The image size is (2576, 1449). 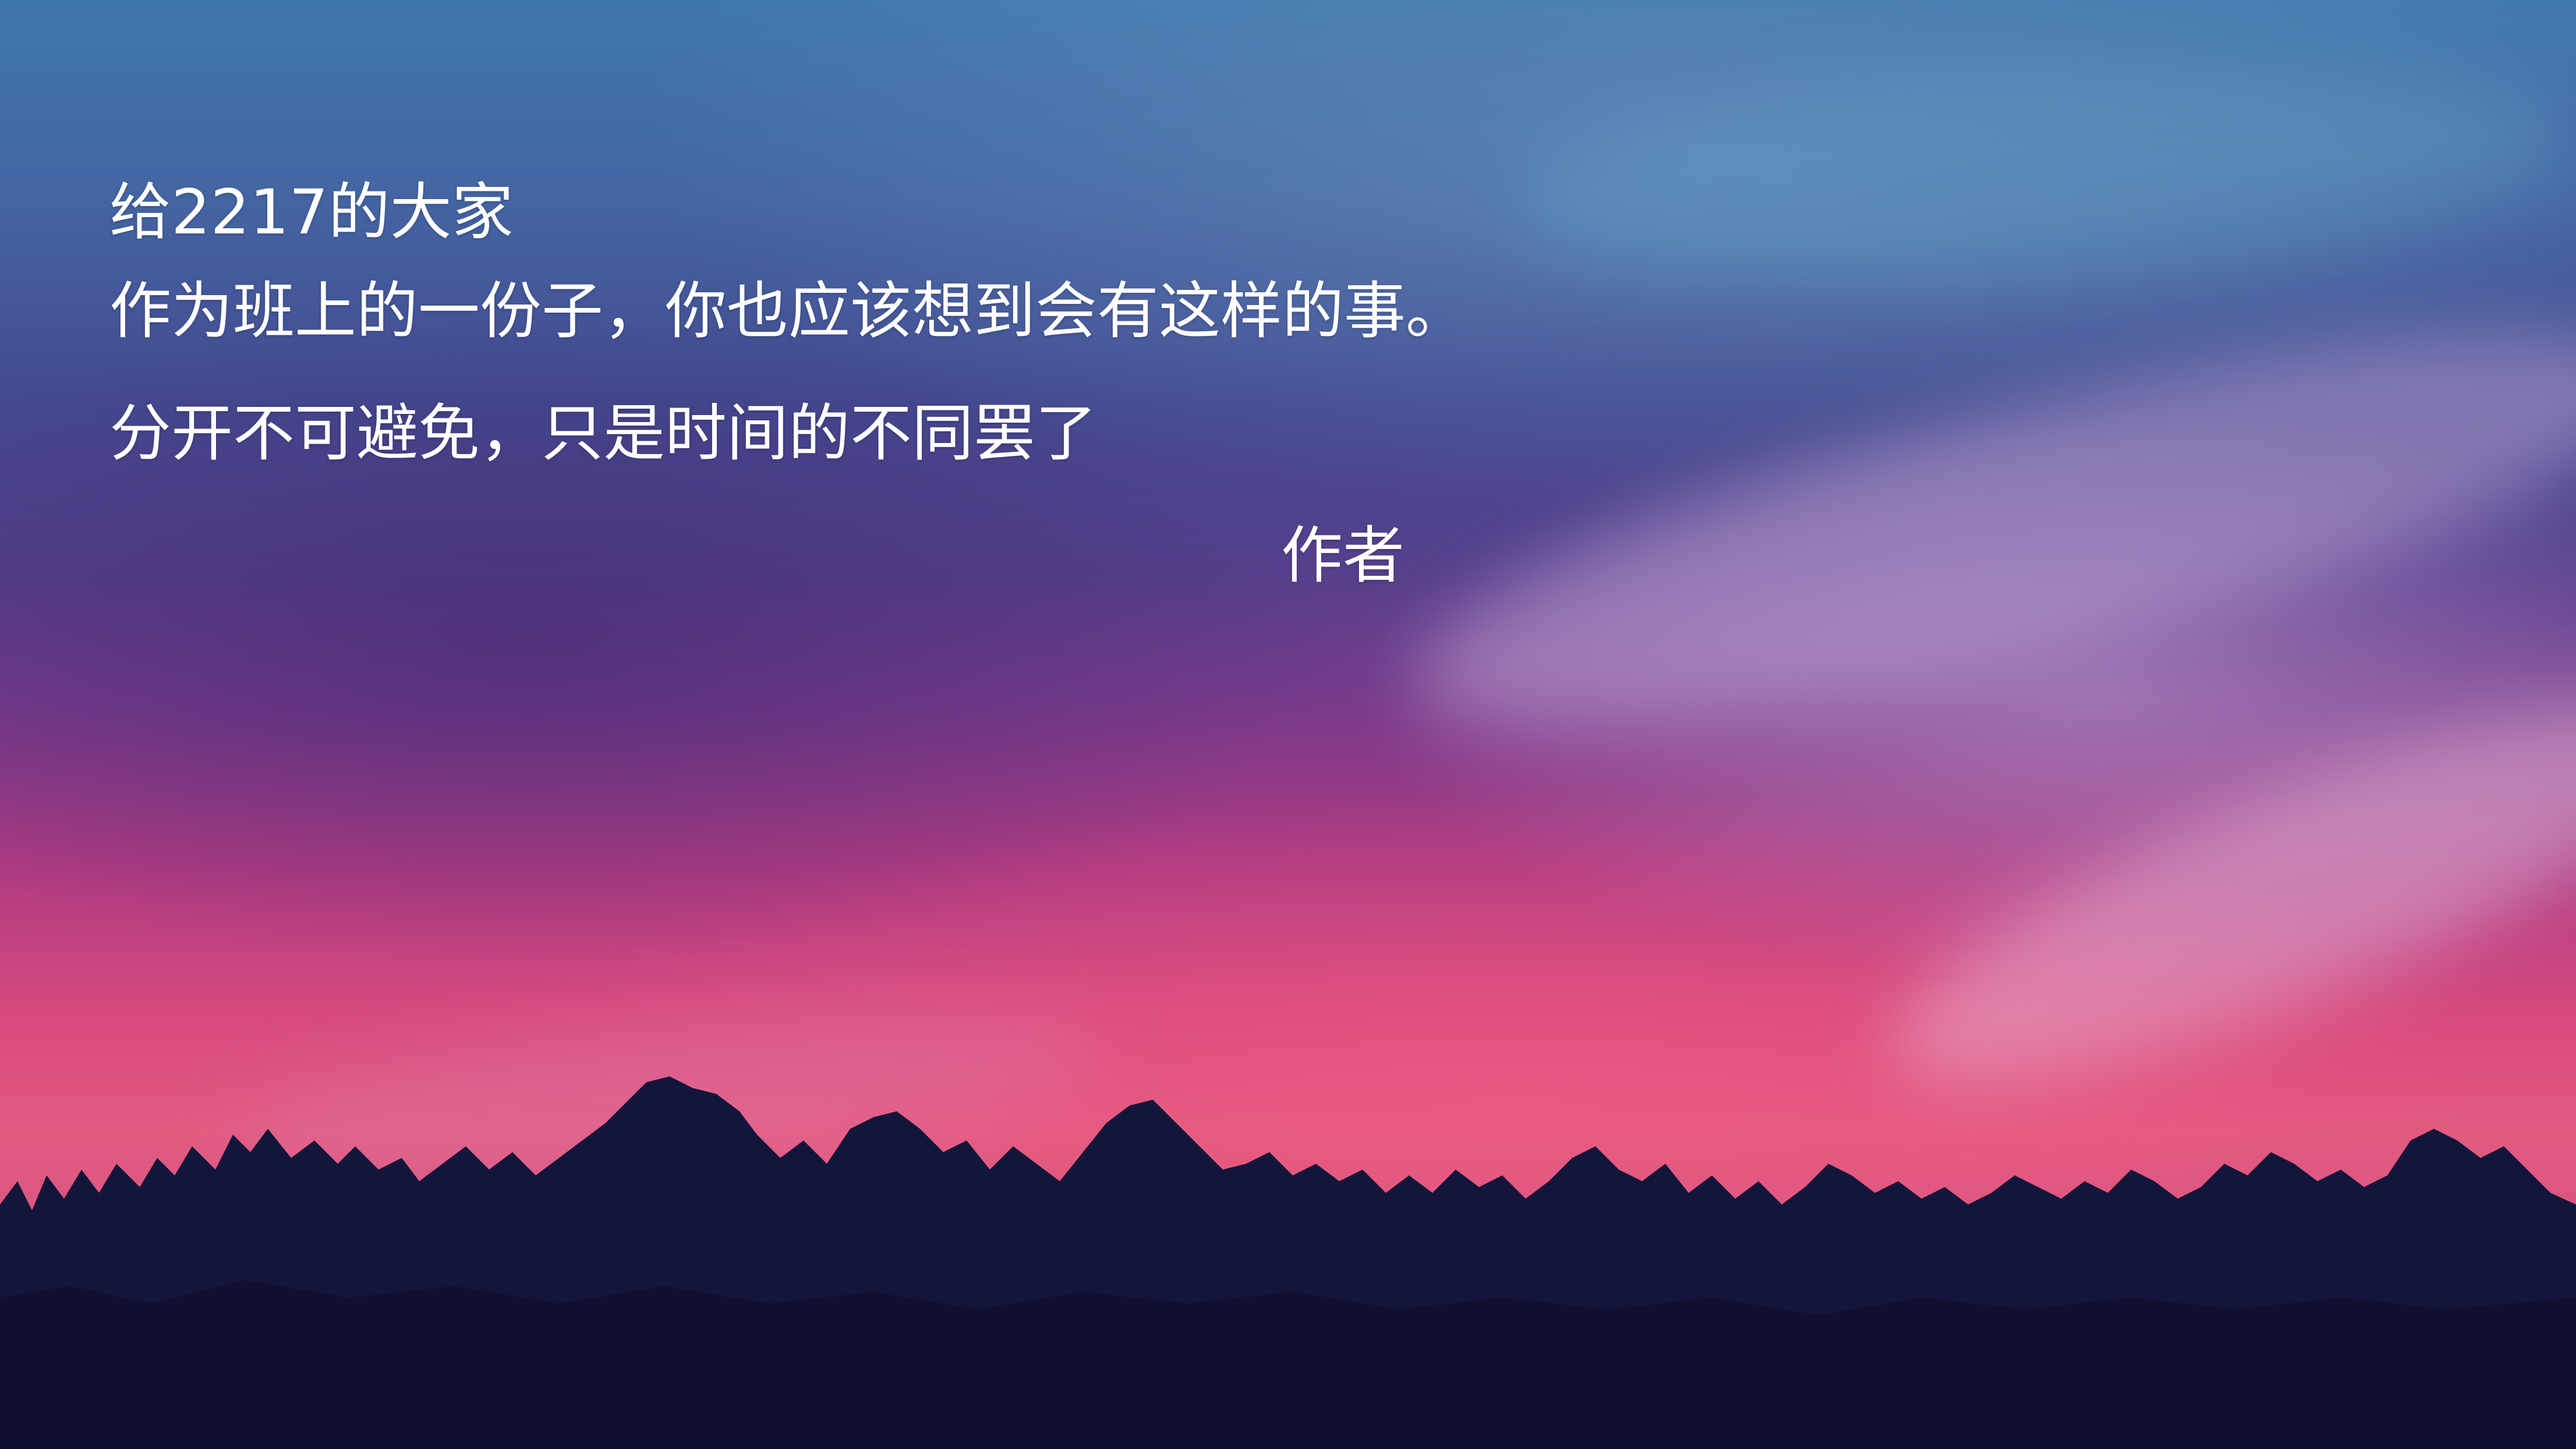 I want to click on message-line-one: 作为班上的一份子，你也应该想到会有这样的事。, so click(x=788, y=311).